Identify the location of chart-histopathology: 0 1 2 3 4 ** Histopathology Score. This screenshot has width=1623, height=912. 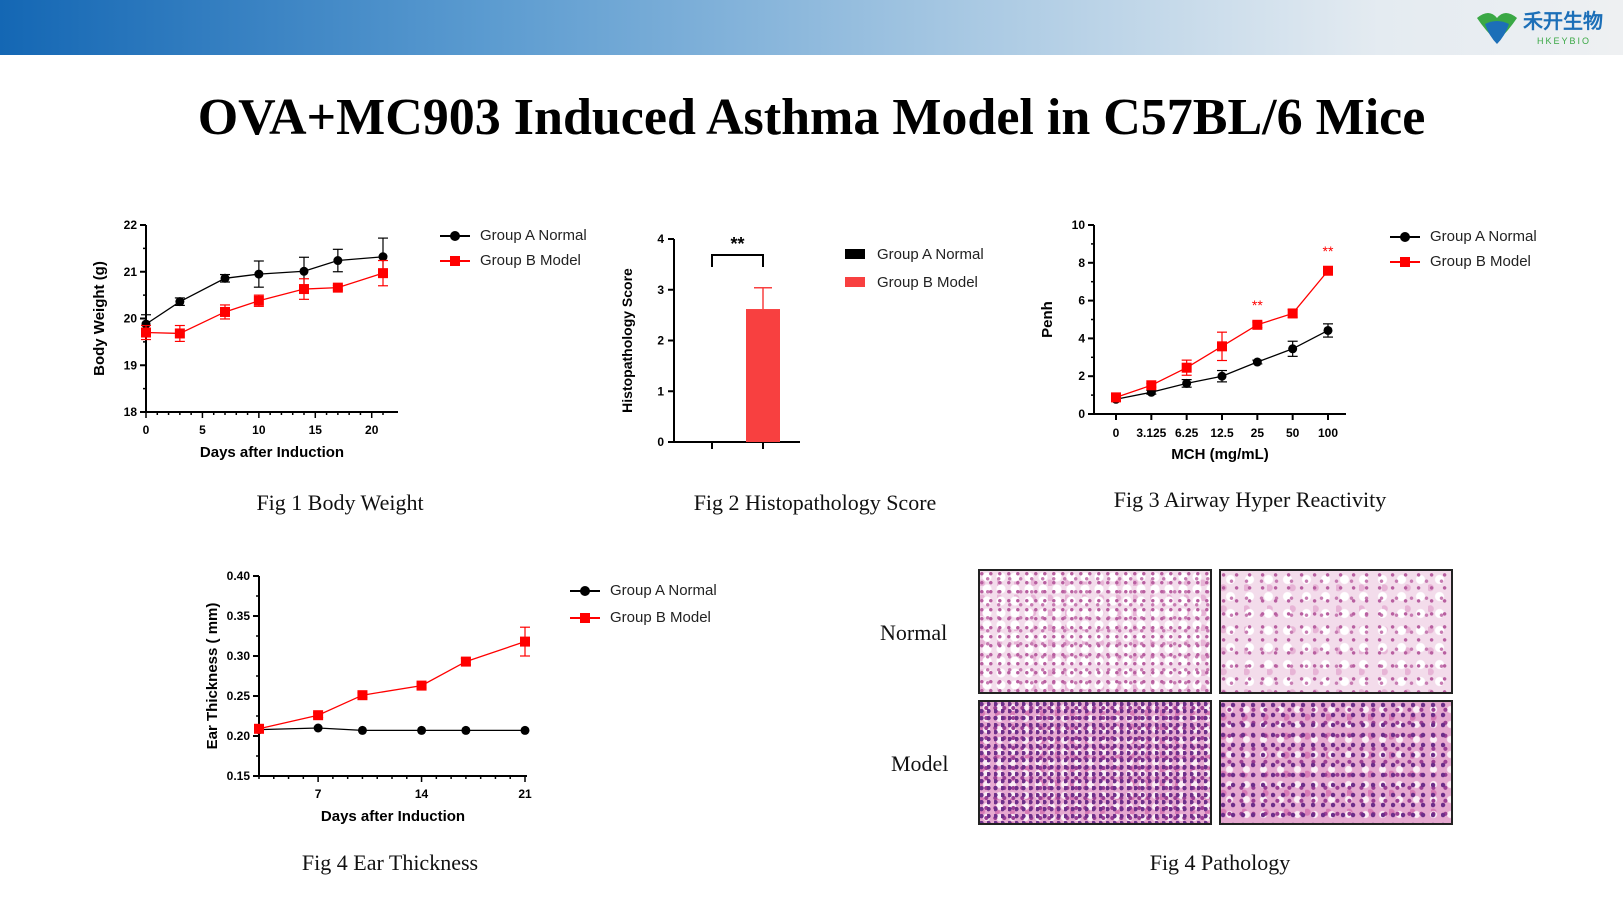
(710, 340).